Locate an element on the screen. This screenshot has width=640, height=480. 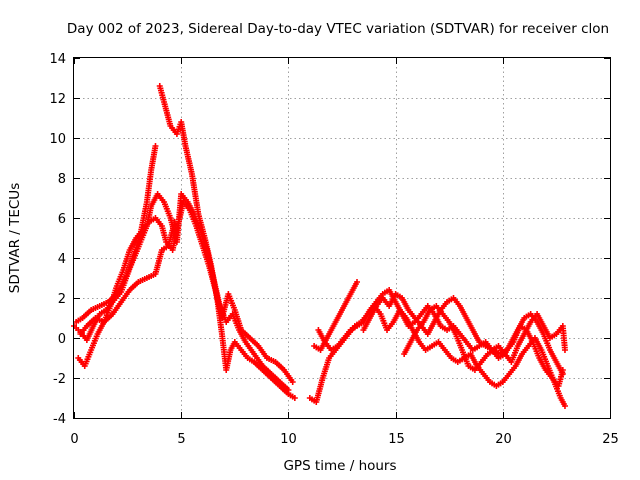
y-tick-label: 14 is located at coordinates (57, 59).